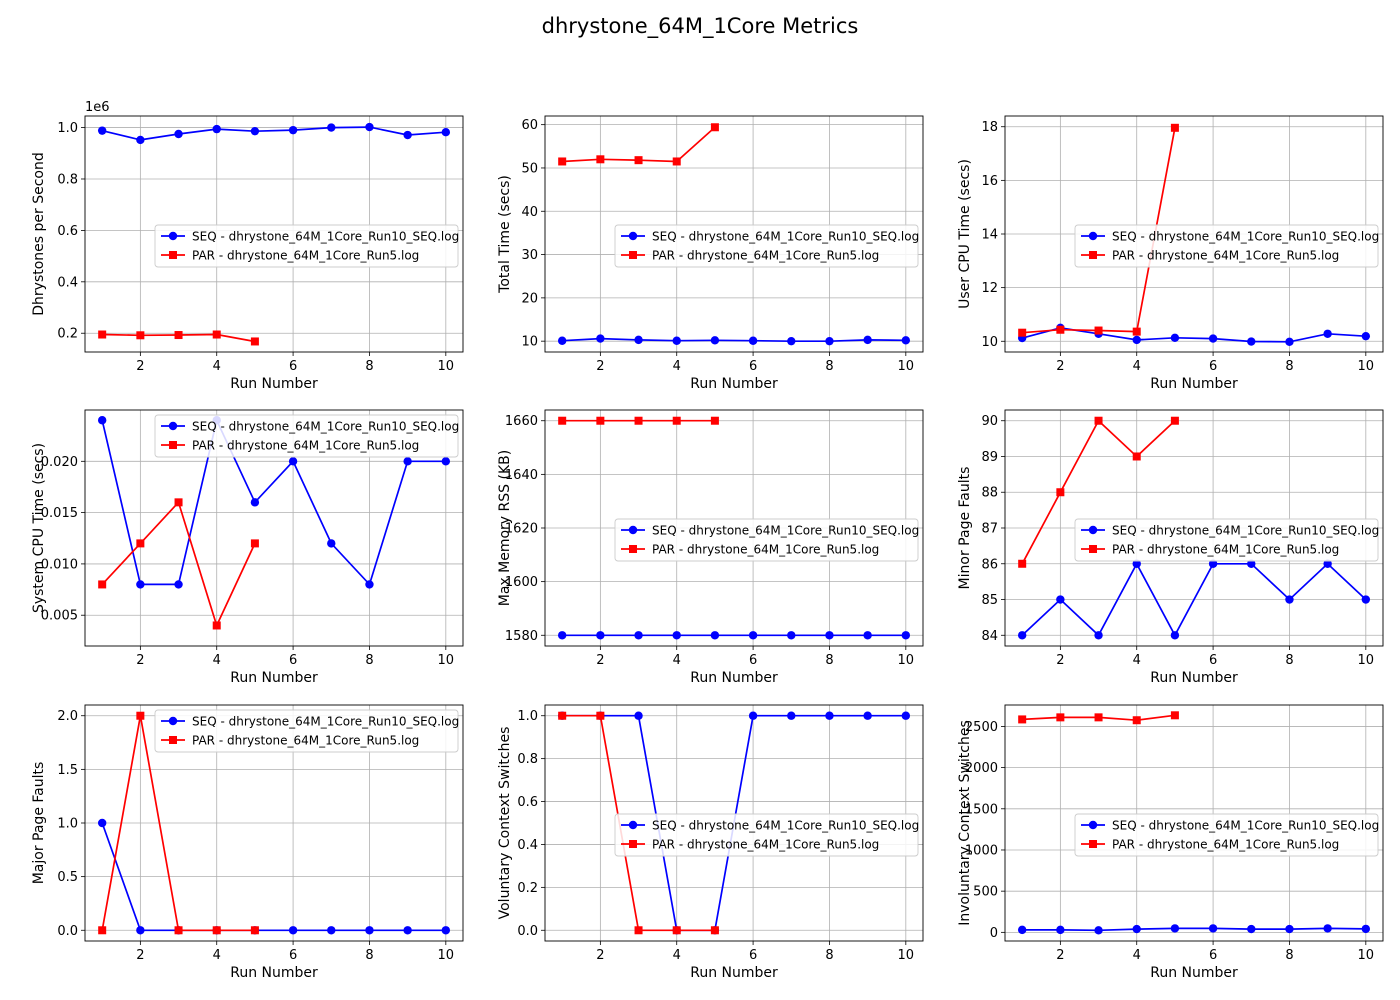  What do you see at coordinates (994, 933) in the screenshot?
I see `y-tick-label: 0` at bounding box center [994, 933].